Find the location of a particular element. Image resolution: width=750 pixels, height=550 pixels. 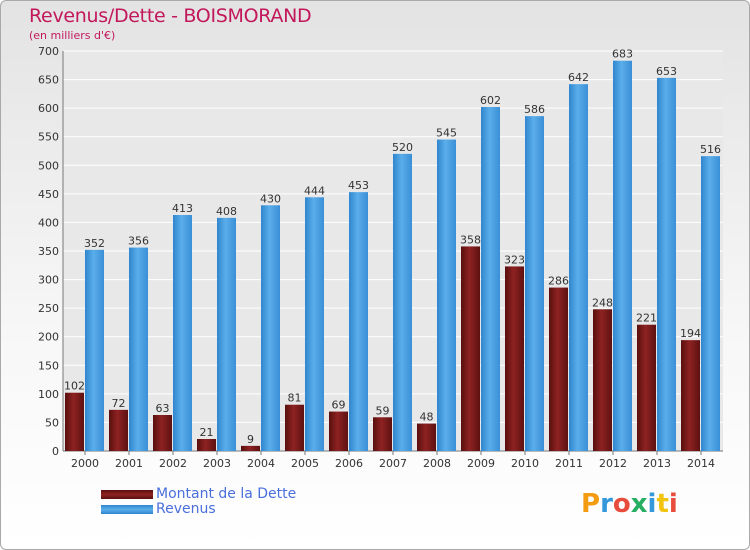

data-label-revenue: 352 is located at coordinates (94, 243).